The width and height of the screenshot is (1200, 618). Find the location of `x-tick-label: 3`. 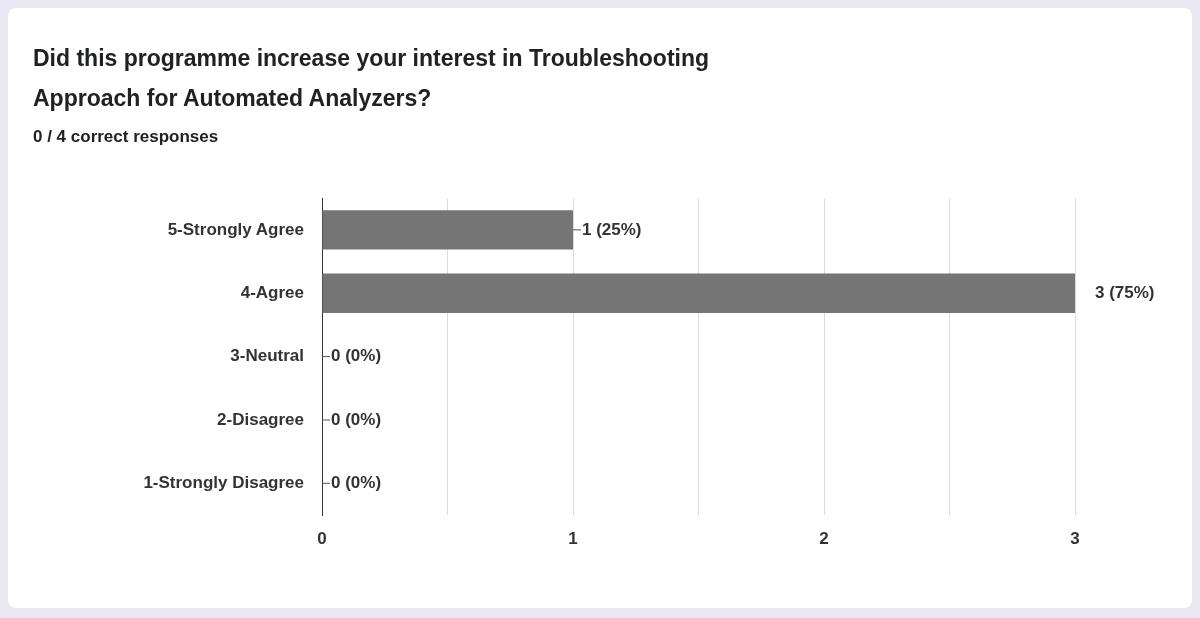

x-tick-label: 3 is located at coordinates (1075, 538).